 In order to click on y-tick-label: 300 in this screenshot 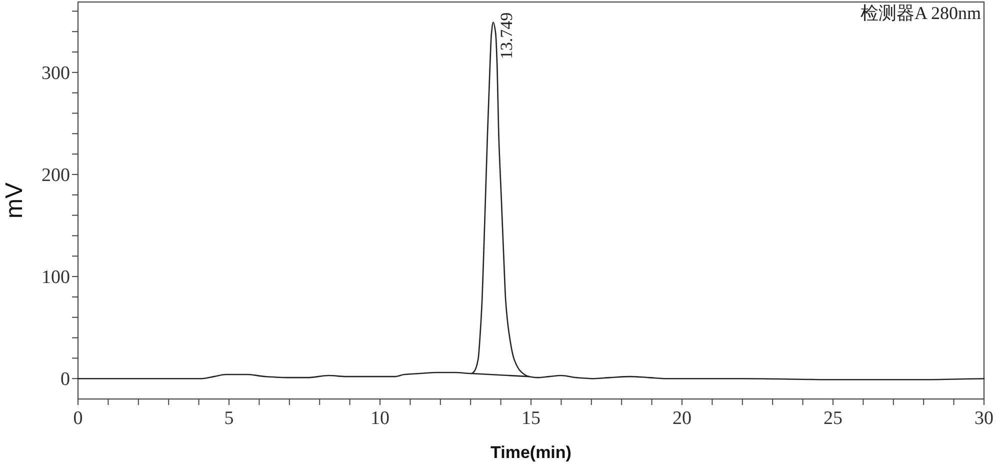, I will do `click(56, 73)`.